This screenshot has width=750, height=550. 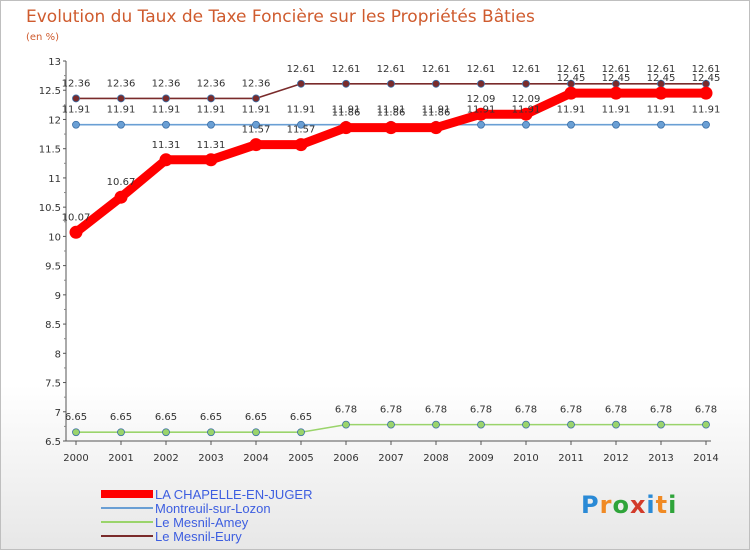 I want to click on legend-item: Montreuil-sur-Lozon, so click(x=207, y=508).